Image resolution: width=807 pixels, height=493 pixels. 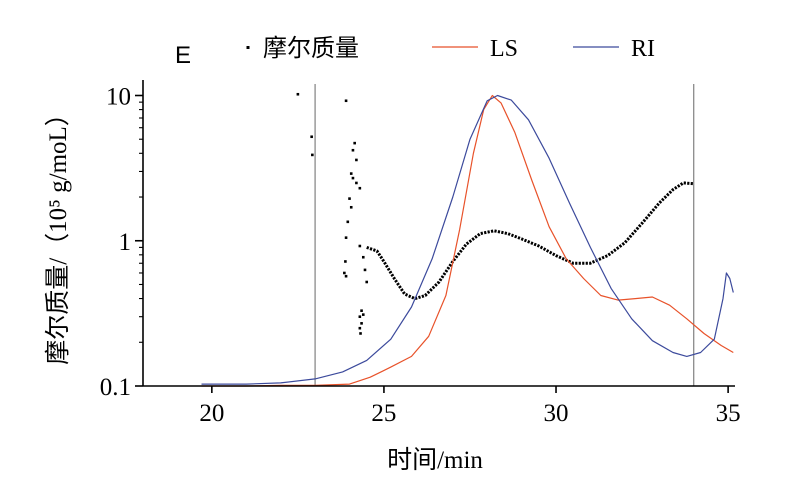 What do you see at coordinates (530, 241) in the screenshot?
I see `data-point-trace` at bounding box center [530, 241].